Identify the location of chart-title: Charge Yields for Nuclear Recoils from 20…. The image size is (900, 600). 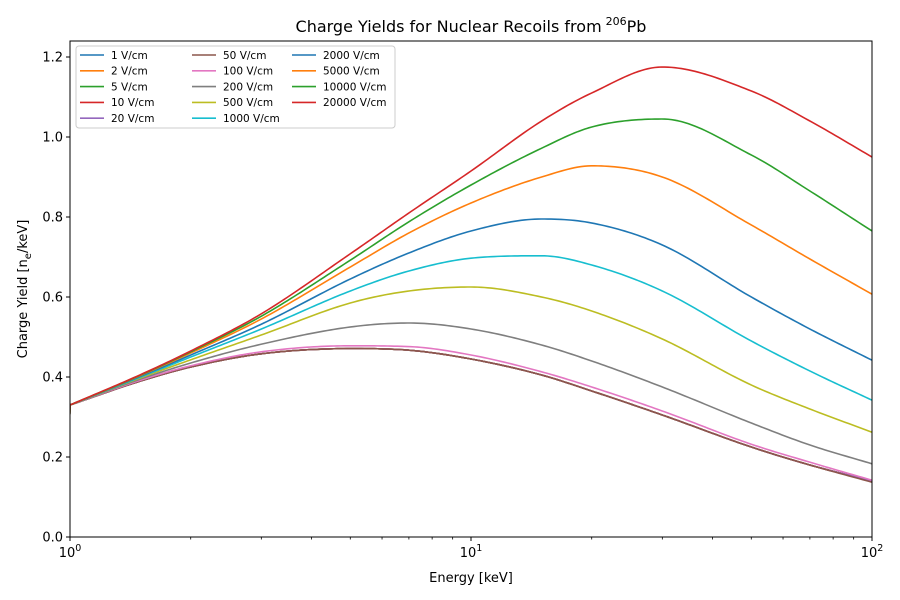
(471, 25).